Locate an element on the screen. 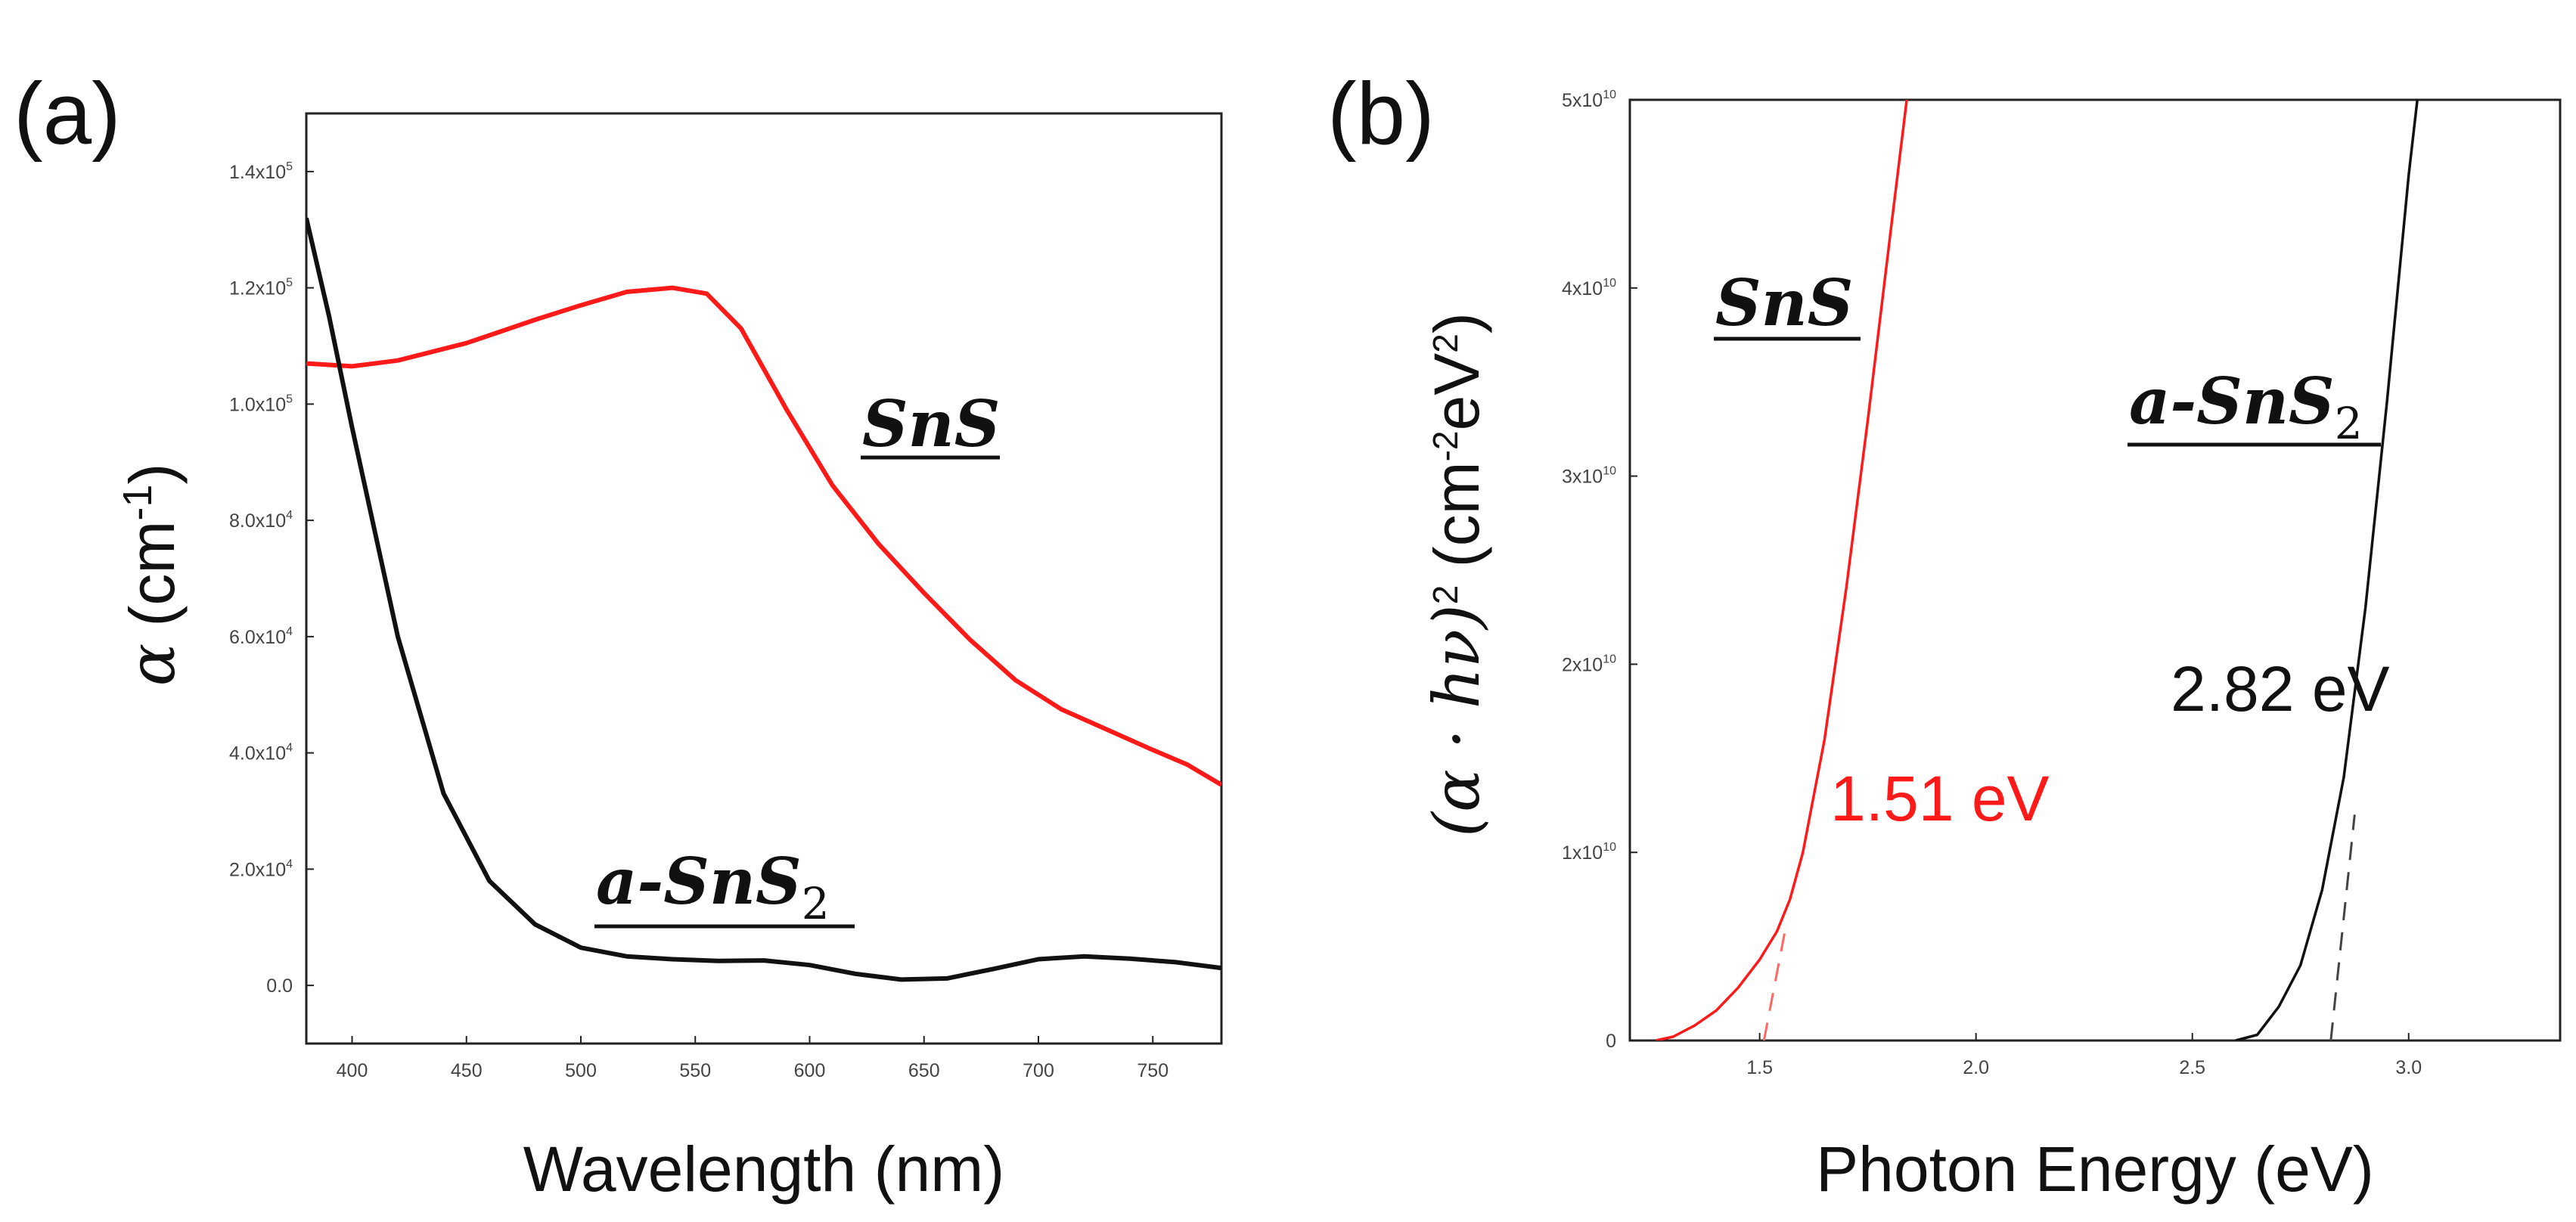 The height and width of the screenshot is (1222, 2576). annotation-SnS-a-text: SnS is located at coordinates (931, 423).